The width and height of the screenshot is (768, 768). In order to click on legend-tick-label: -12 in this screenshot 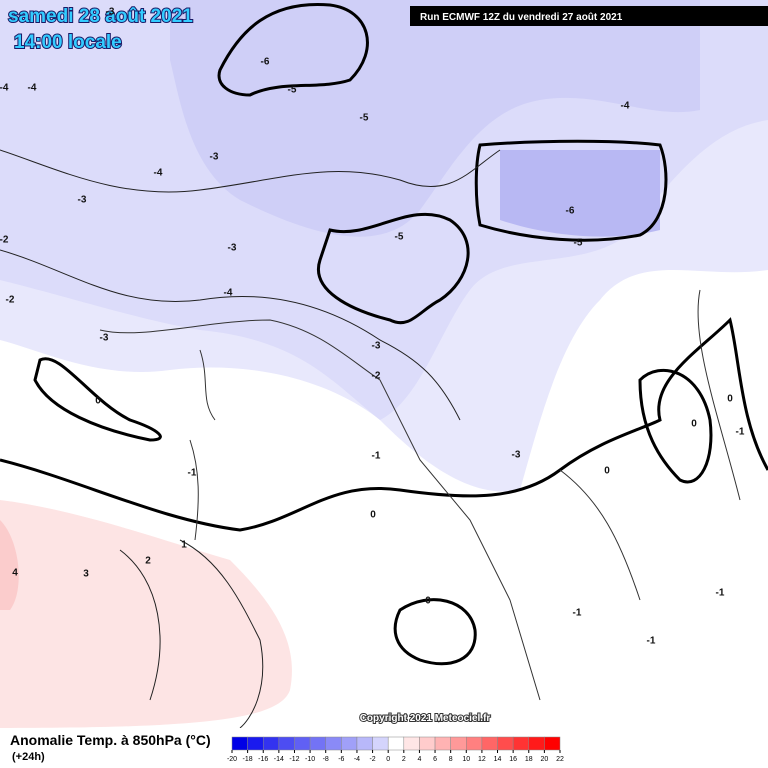, I will do `click(294, 759)`.